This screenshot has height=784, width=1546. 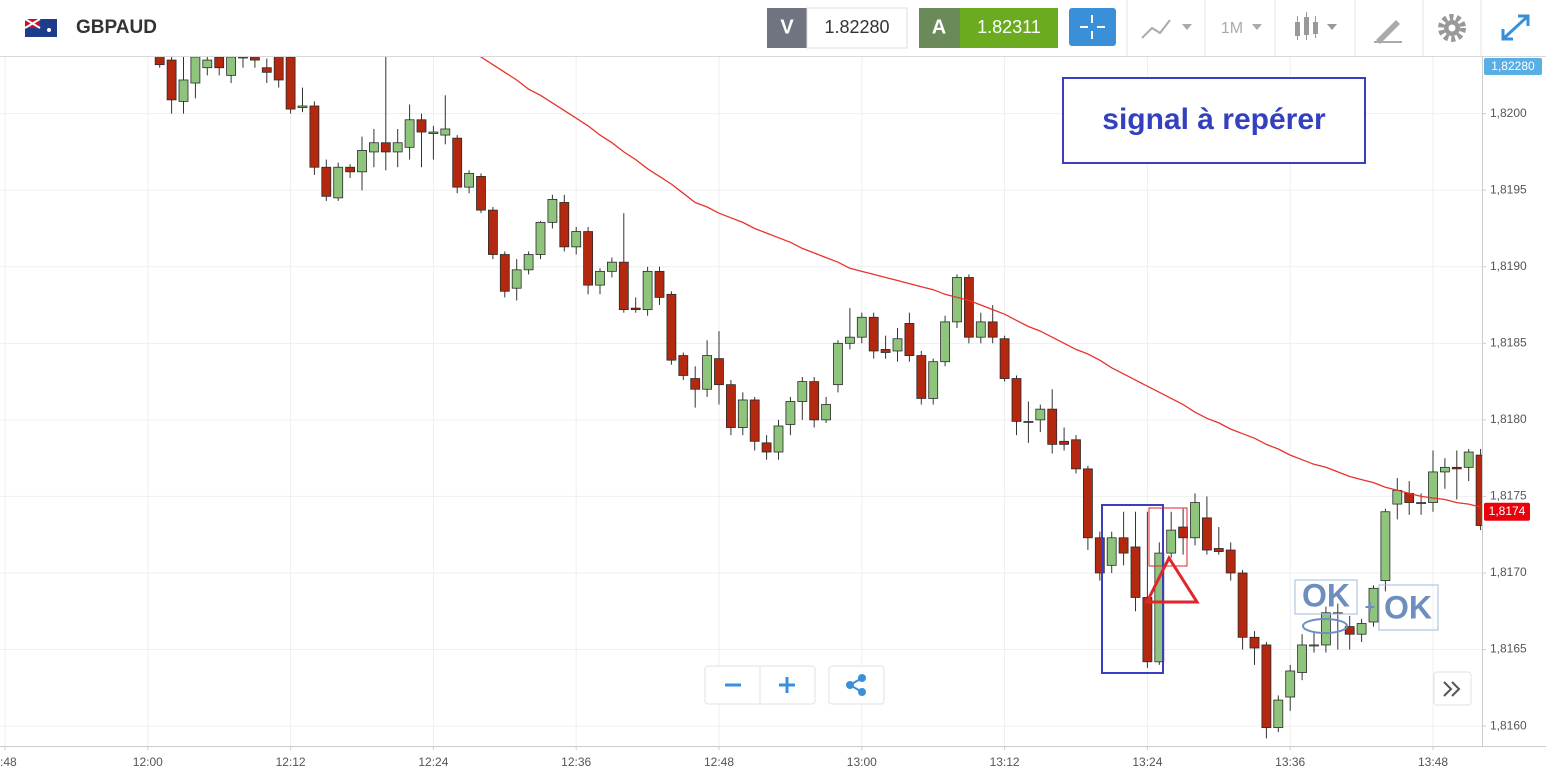 What do you see at coordinates (939, 28) in the screenshot?
I see `buy-button` at bounding box center [939, 28].